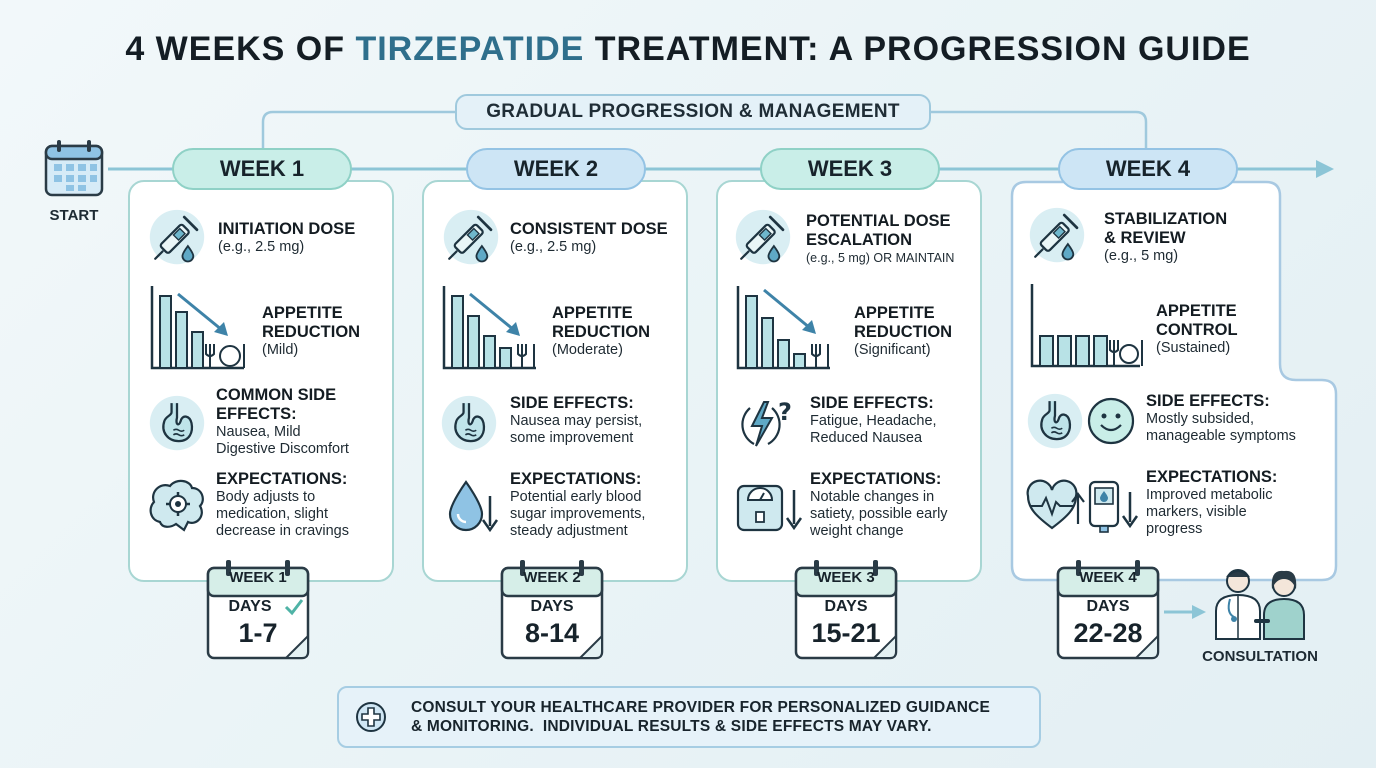  I want to click on expectations-line-1: Notable changes in, so click(872, 497).